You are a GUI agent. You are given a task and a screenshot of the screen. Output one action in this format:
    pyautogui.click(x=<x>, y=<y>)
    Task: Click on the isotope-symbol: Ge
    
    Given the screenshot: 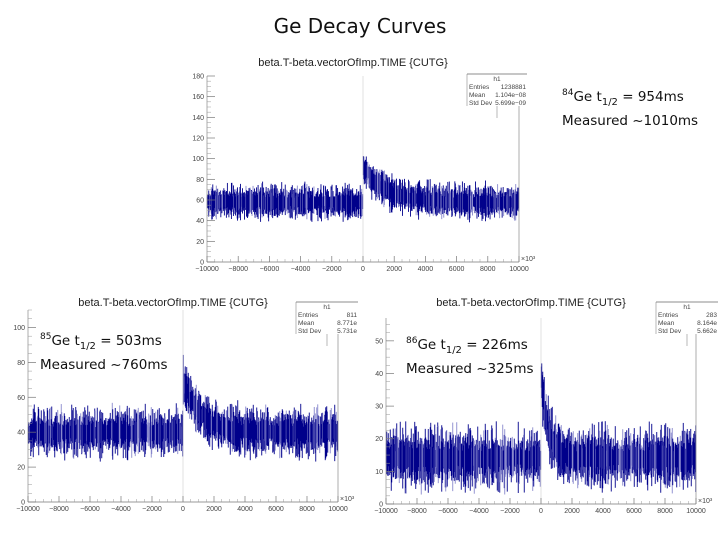 What is the action you would take?
    pyautogui.click(x=583, y=97)
    